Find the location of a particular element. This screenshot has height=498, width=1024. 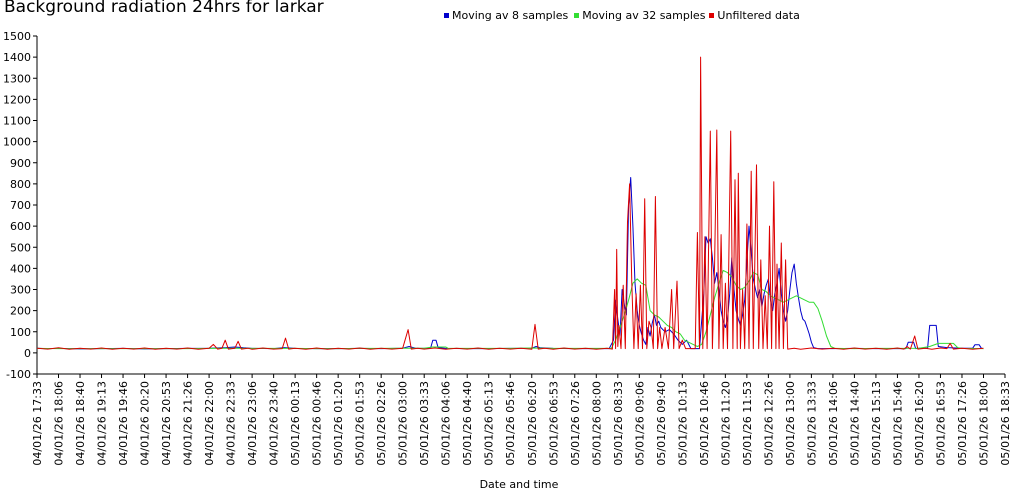

x-tick-label: 05/01/26 16:53 is located at coordinates (940, 423).